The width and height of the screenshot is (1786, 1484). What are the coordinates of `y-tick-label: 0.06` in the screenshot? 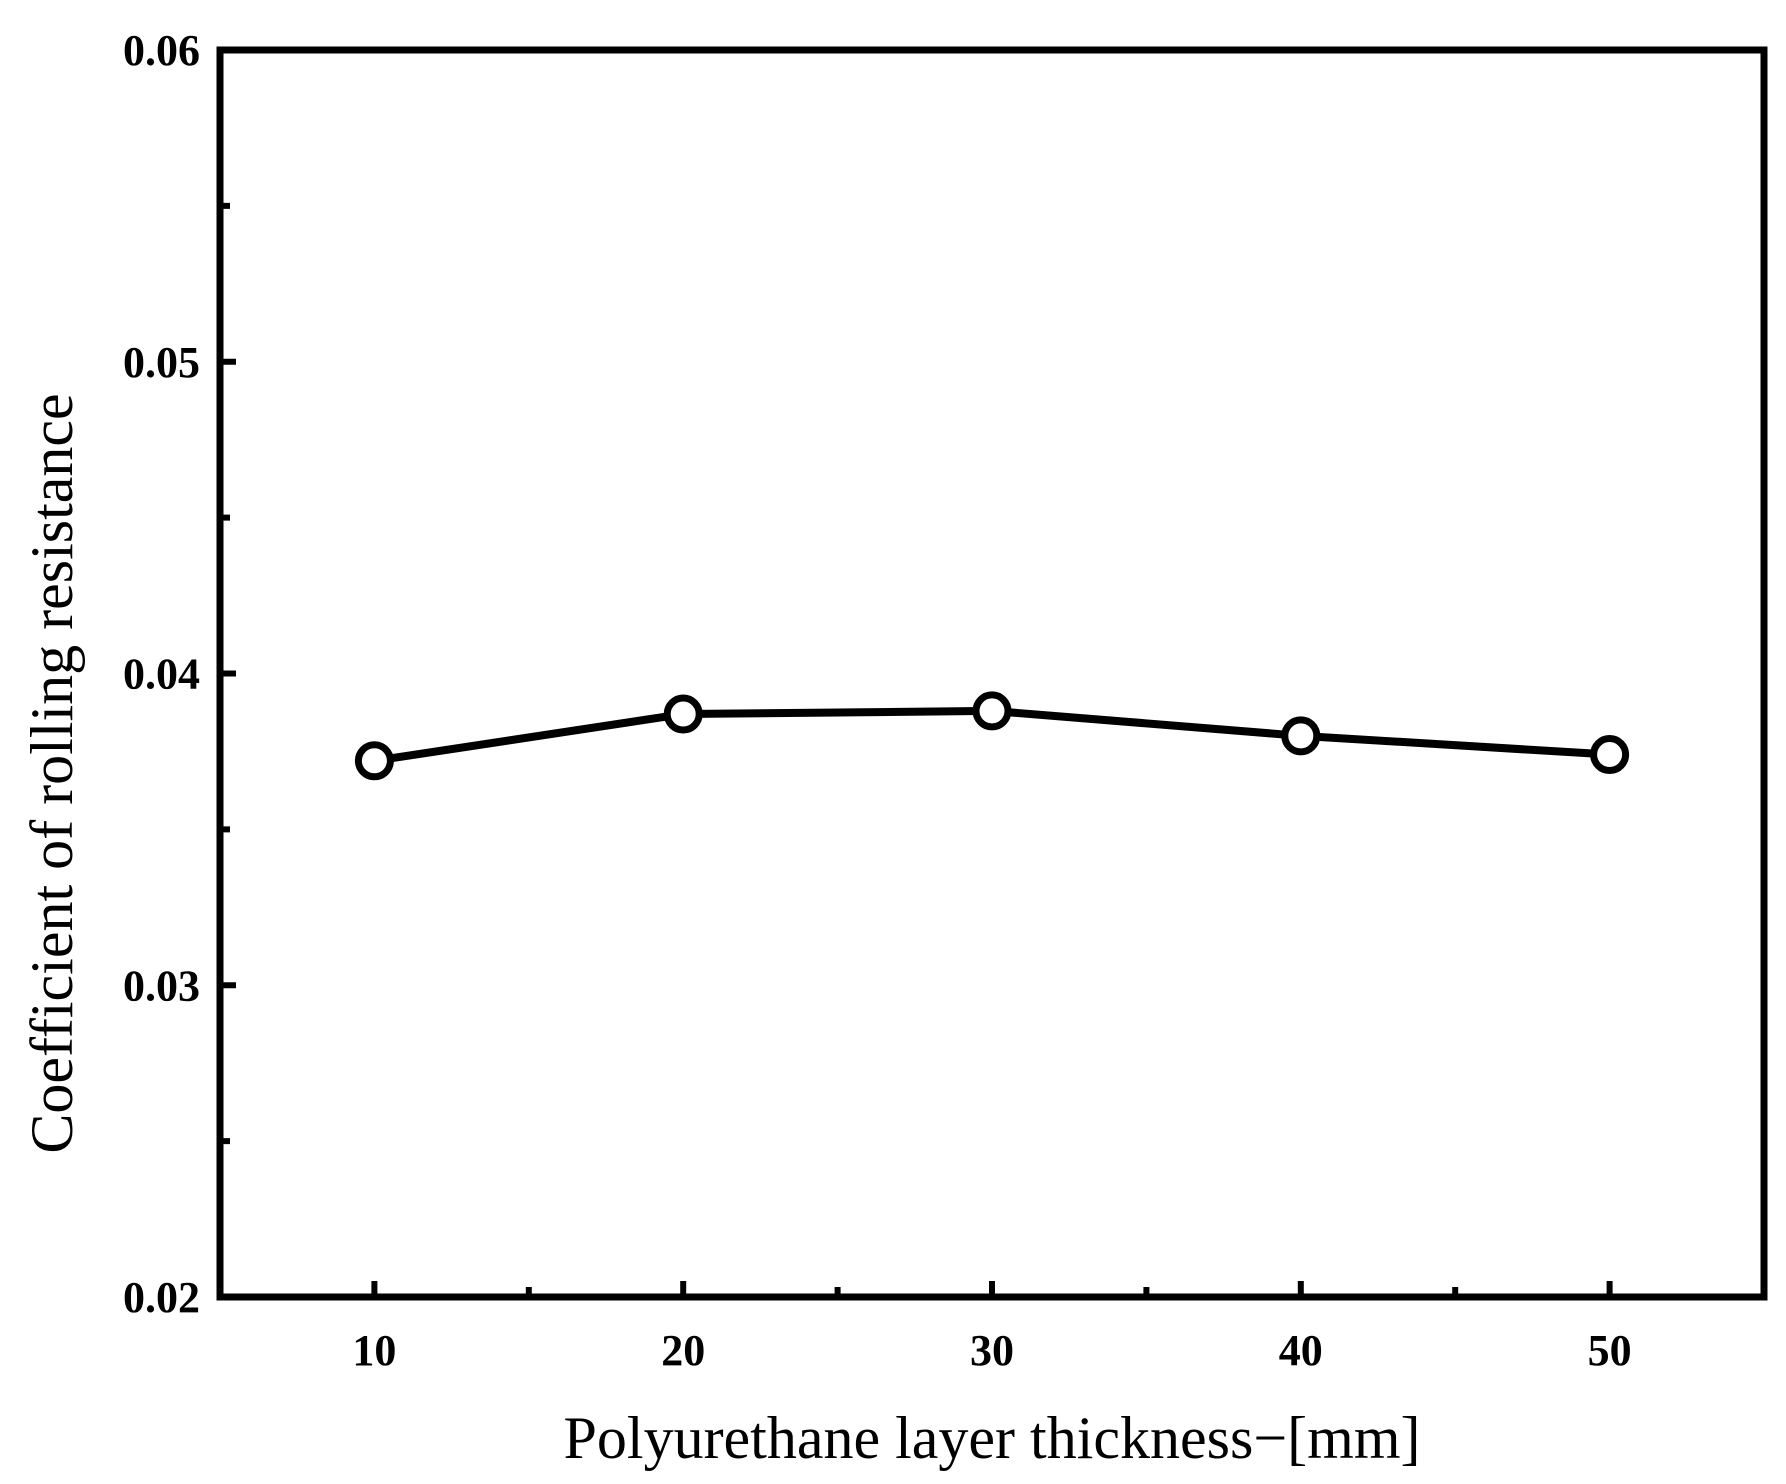 It's located at (161, 50).